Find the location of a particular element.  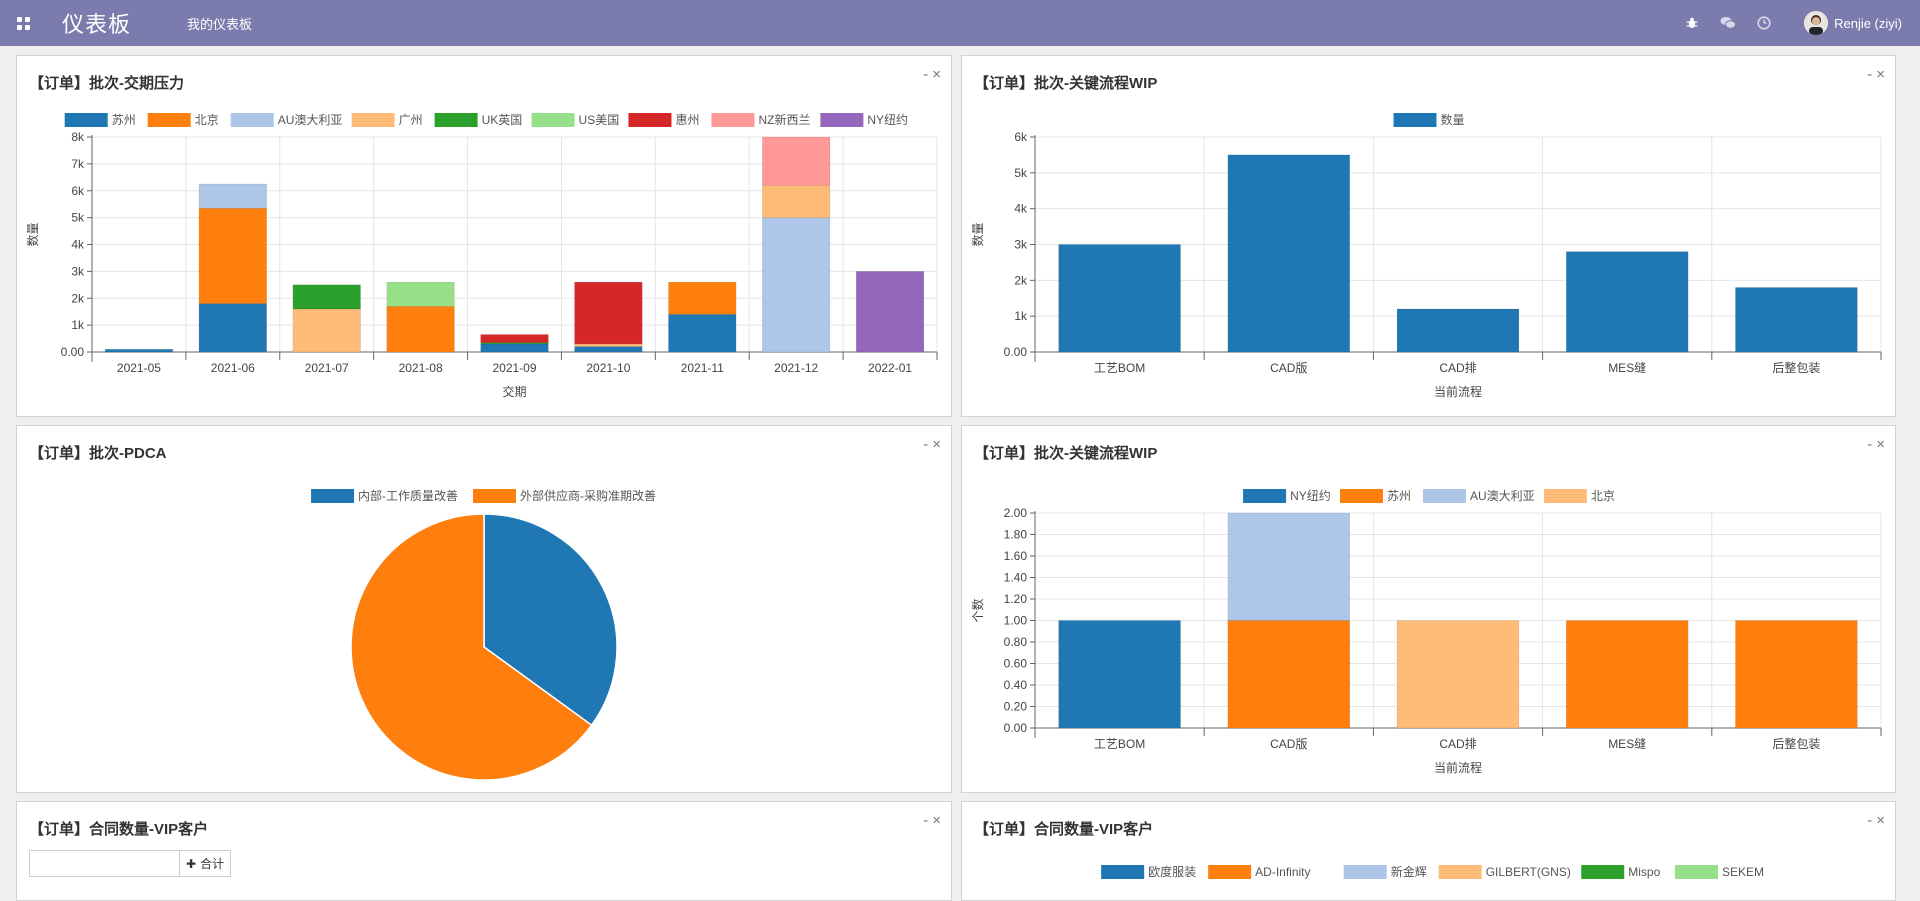

chart-vip-legend: 欧度服装 AD-Infinity 新金辉 GILBERT(GNS) Mispo SEKEM is located at coordinates (1432, 871).